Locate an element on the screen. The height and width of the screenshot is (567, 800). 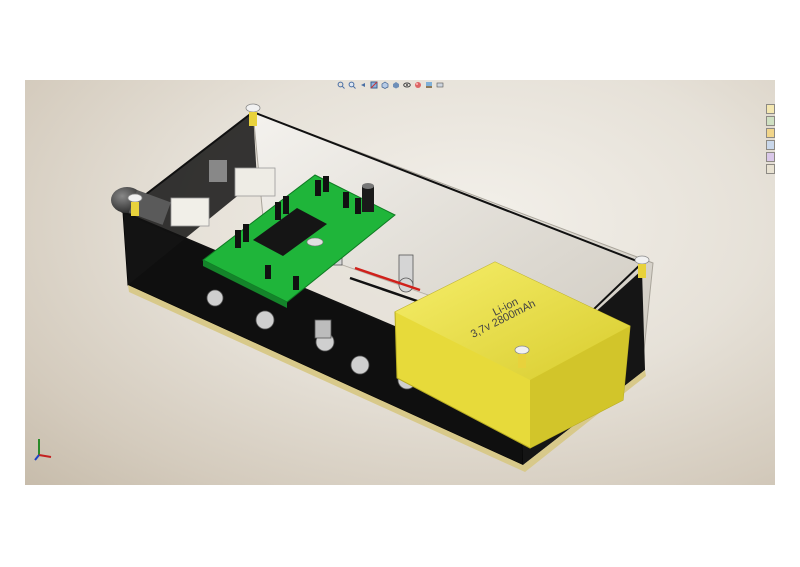
apply-scene-icon is located at coordinates (429, 85).